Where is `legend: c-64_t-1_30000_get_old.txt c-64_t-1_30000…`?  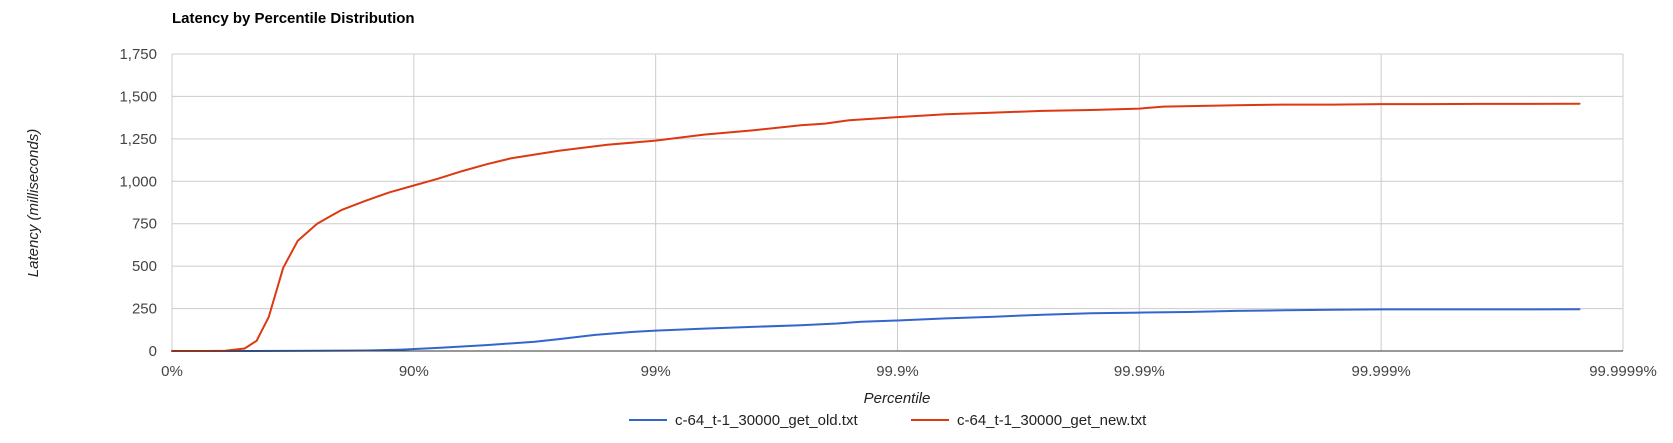
legend: c-64_t-1_30000_get_old.txt c-64_t-1_30000… is located at coordinates (888, 420).